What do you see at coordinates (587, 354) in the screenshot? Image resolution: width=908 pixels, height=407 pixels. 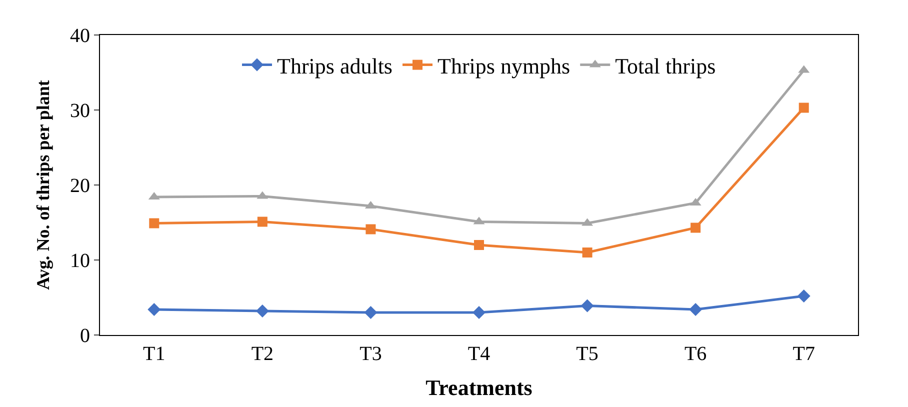 I see `x-tick-label: T5` at bounding box center [587, 354].